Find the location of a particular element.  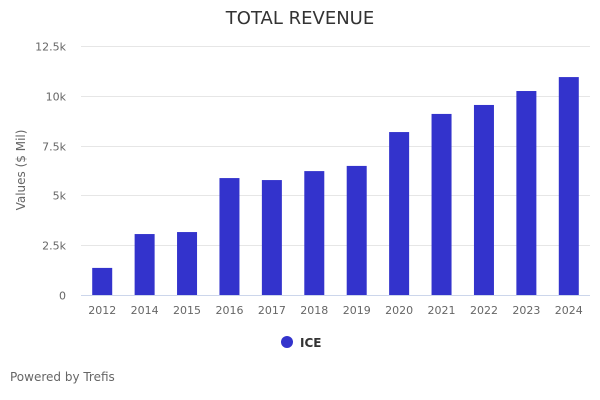

x-tick-label: 2024 is located at coordinates (569, 310).